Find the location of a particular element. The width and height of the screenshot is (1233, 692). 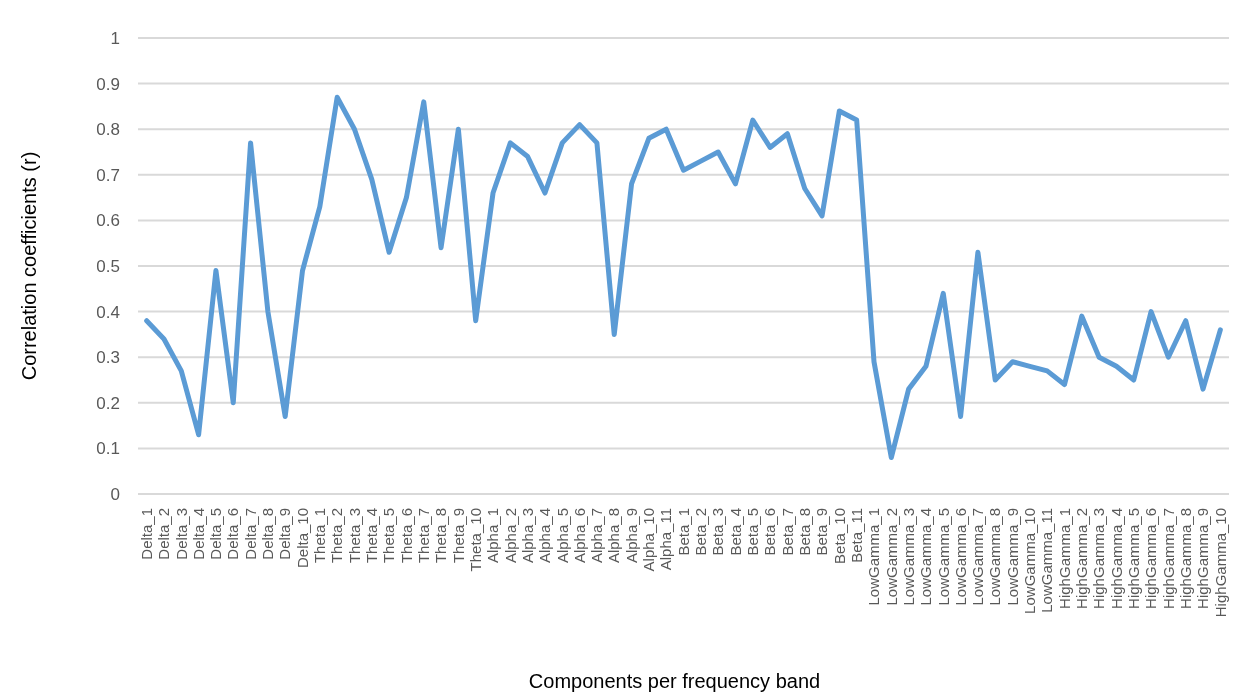

x-tick-label: Delta_7 is located at coordinates (250, 534).